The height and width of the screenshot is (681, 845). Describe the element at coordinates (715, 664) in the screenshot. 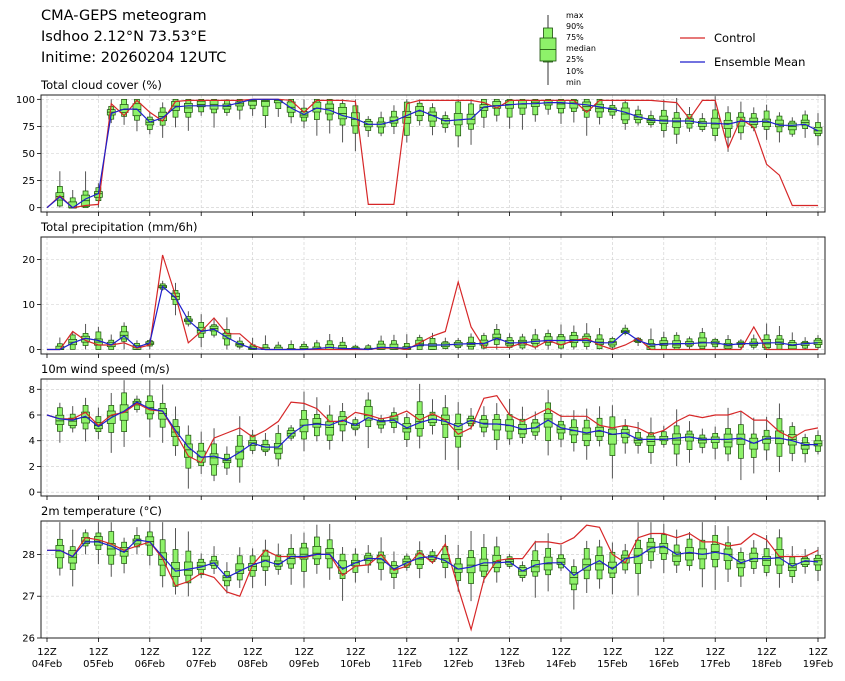

I see `x-tick-label-date: 17Feb` at that location.